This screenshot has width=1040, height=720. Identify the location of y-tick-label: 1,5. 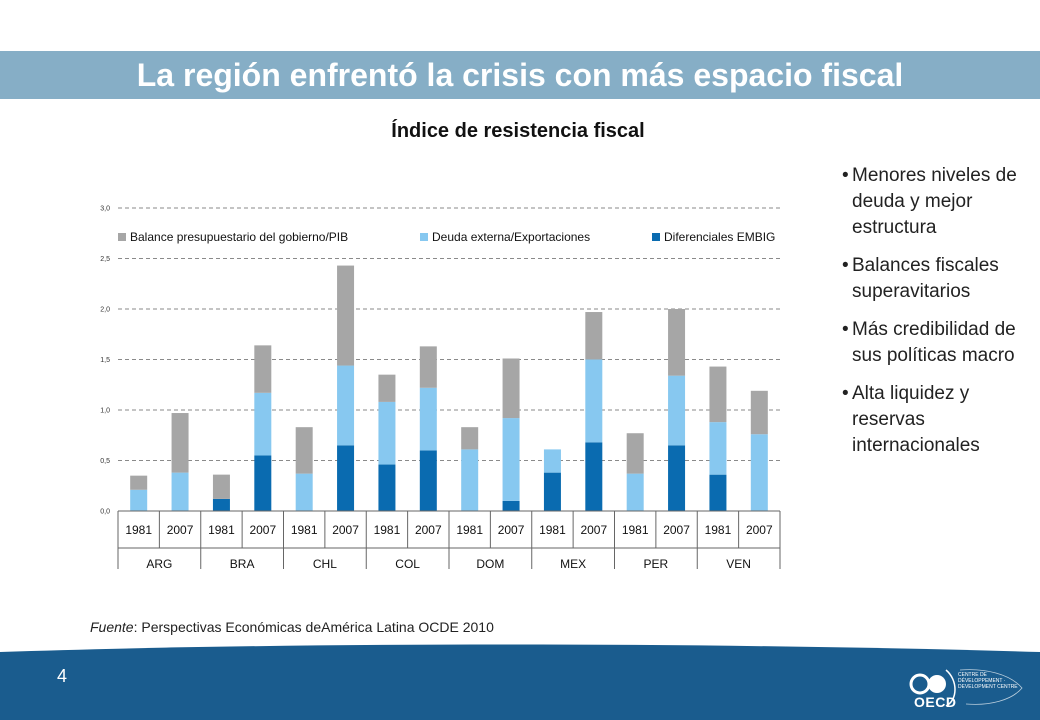
(105, 360).